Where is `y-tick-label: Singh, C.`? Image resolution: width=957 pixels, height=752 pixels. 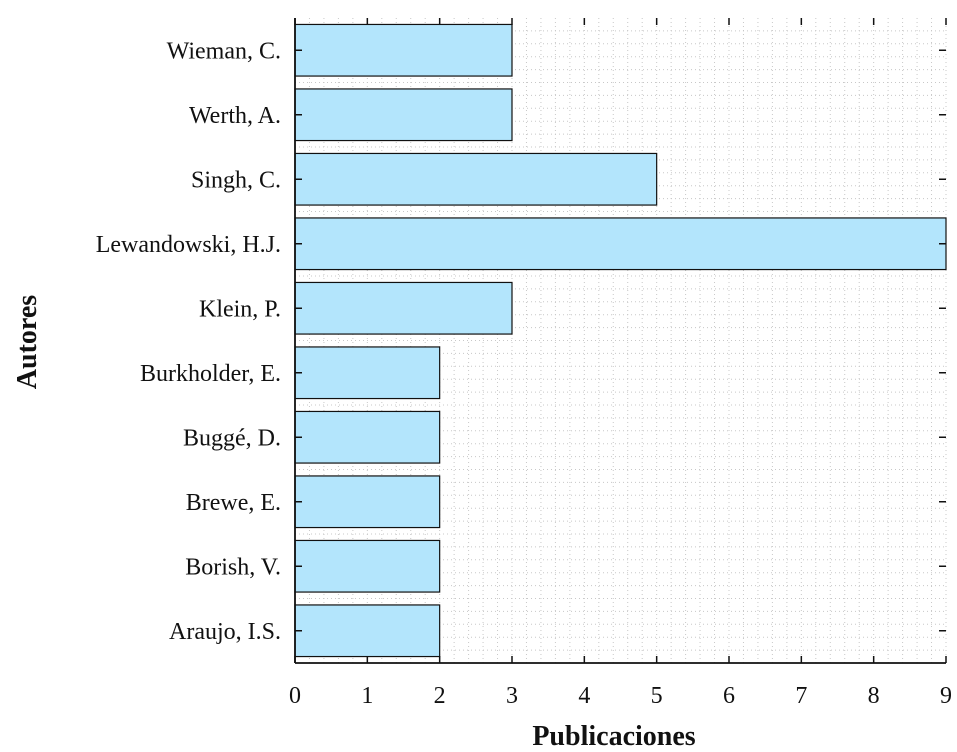 y-tick-label: Singh, C. is located at coordinates (236, 180).